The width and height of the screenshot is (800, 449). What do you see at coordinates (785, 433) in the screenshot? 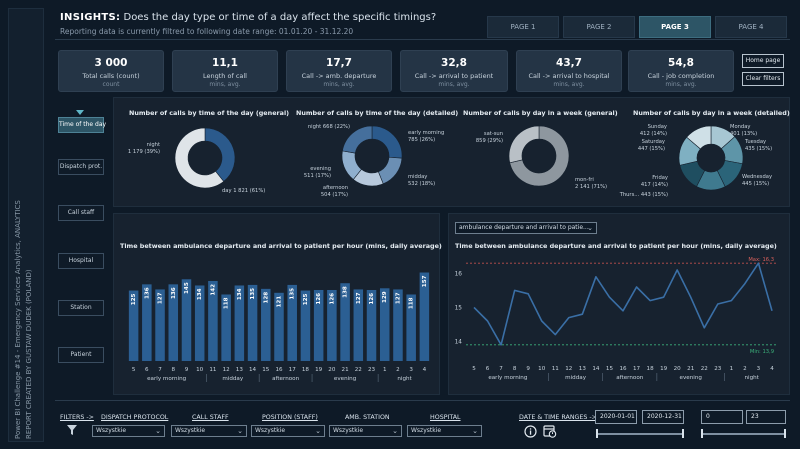
I see `hour-slider-handle-end` at bounding box center [785, 433].